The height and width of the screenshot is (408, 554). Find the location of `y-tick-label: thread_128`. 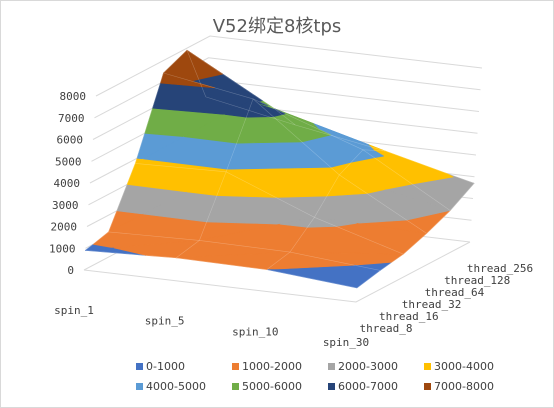

y-tick-label: thread_128 is located at coordinates (477, 280).